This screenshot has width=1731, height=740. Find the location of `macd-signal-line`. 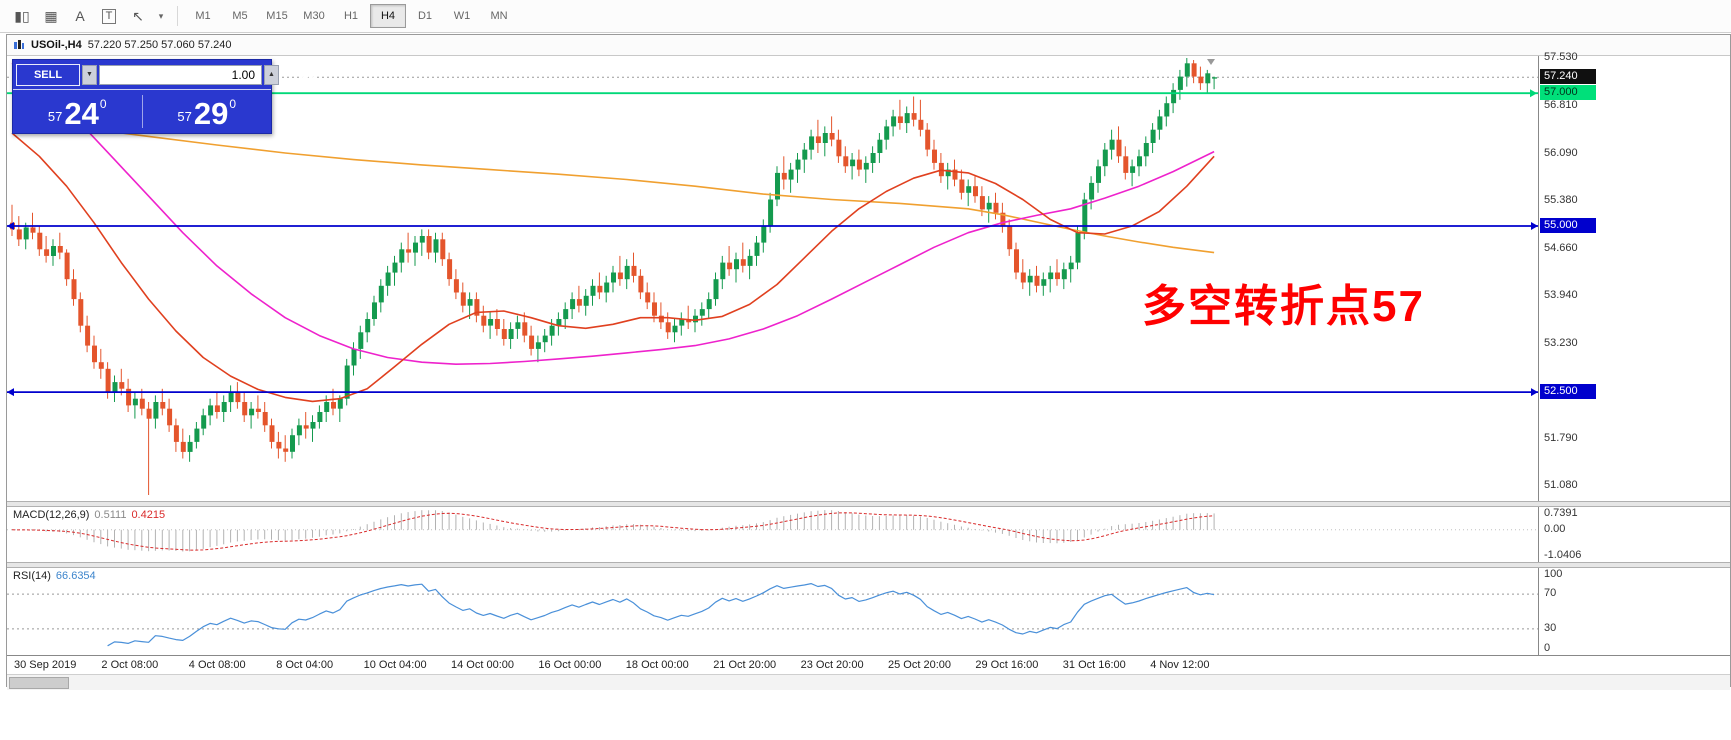

macd-signal-line is located at coordinates (613, 531).